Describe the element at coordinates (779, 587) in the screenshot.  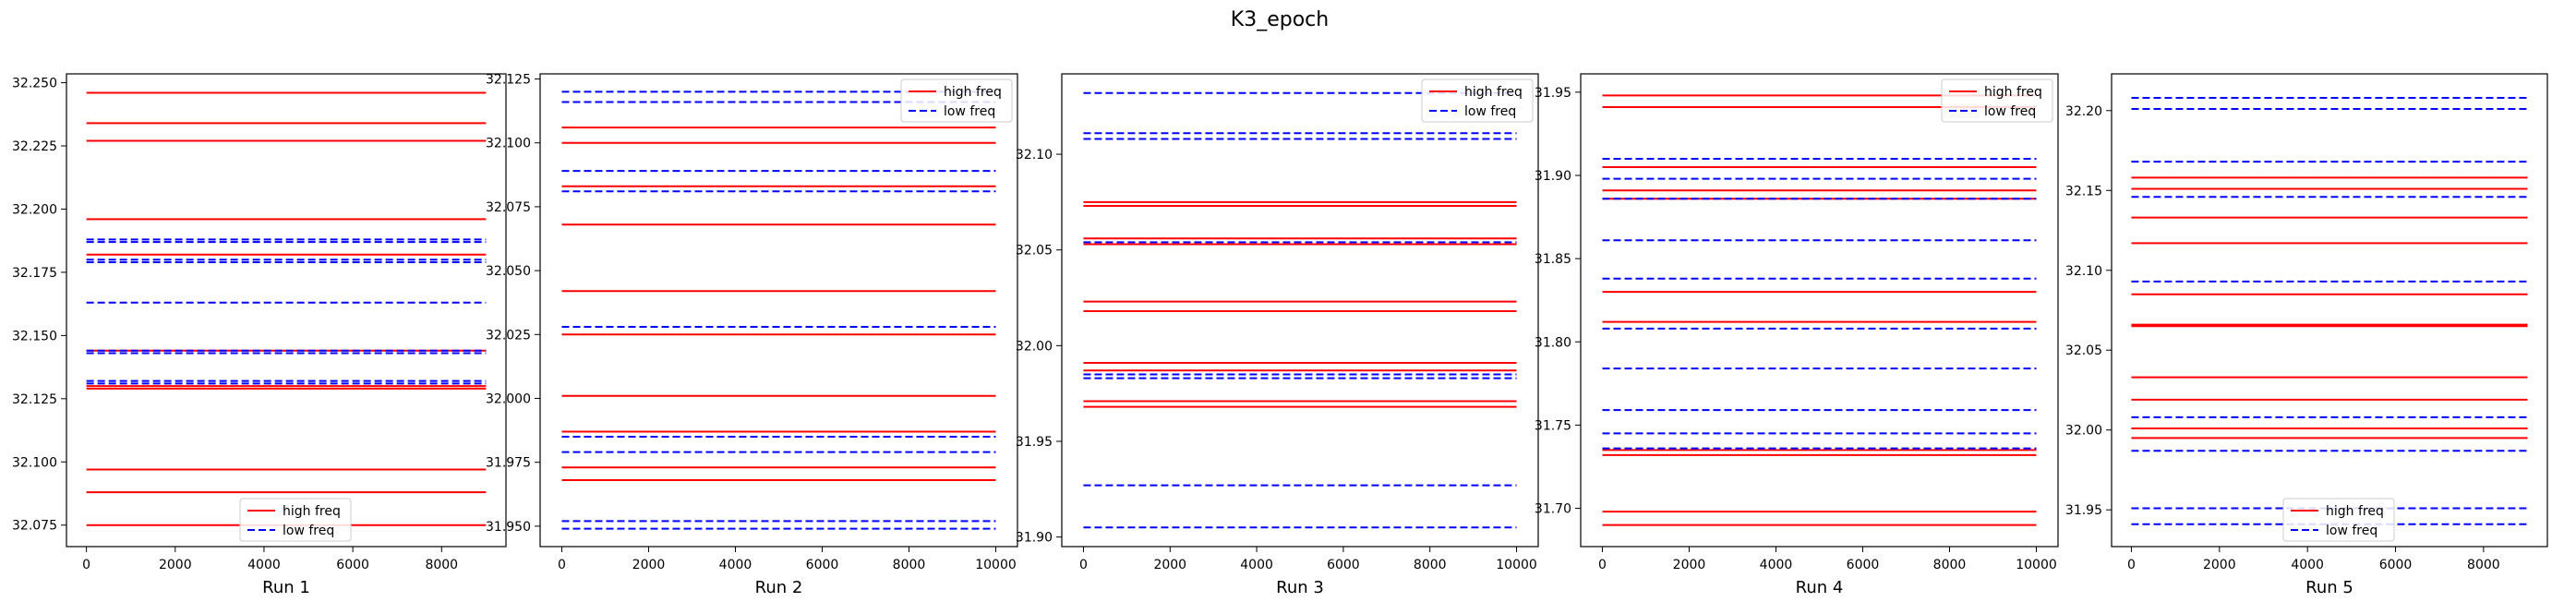
I see `x-axis-label: Run 2` at that location.